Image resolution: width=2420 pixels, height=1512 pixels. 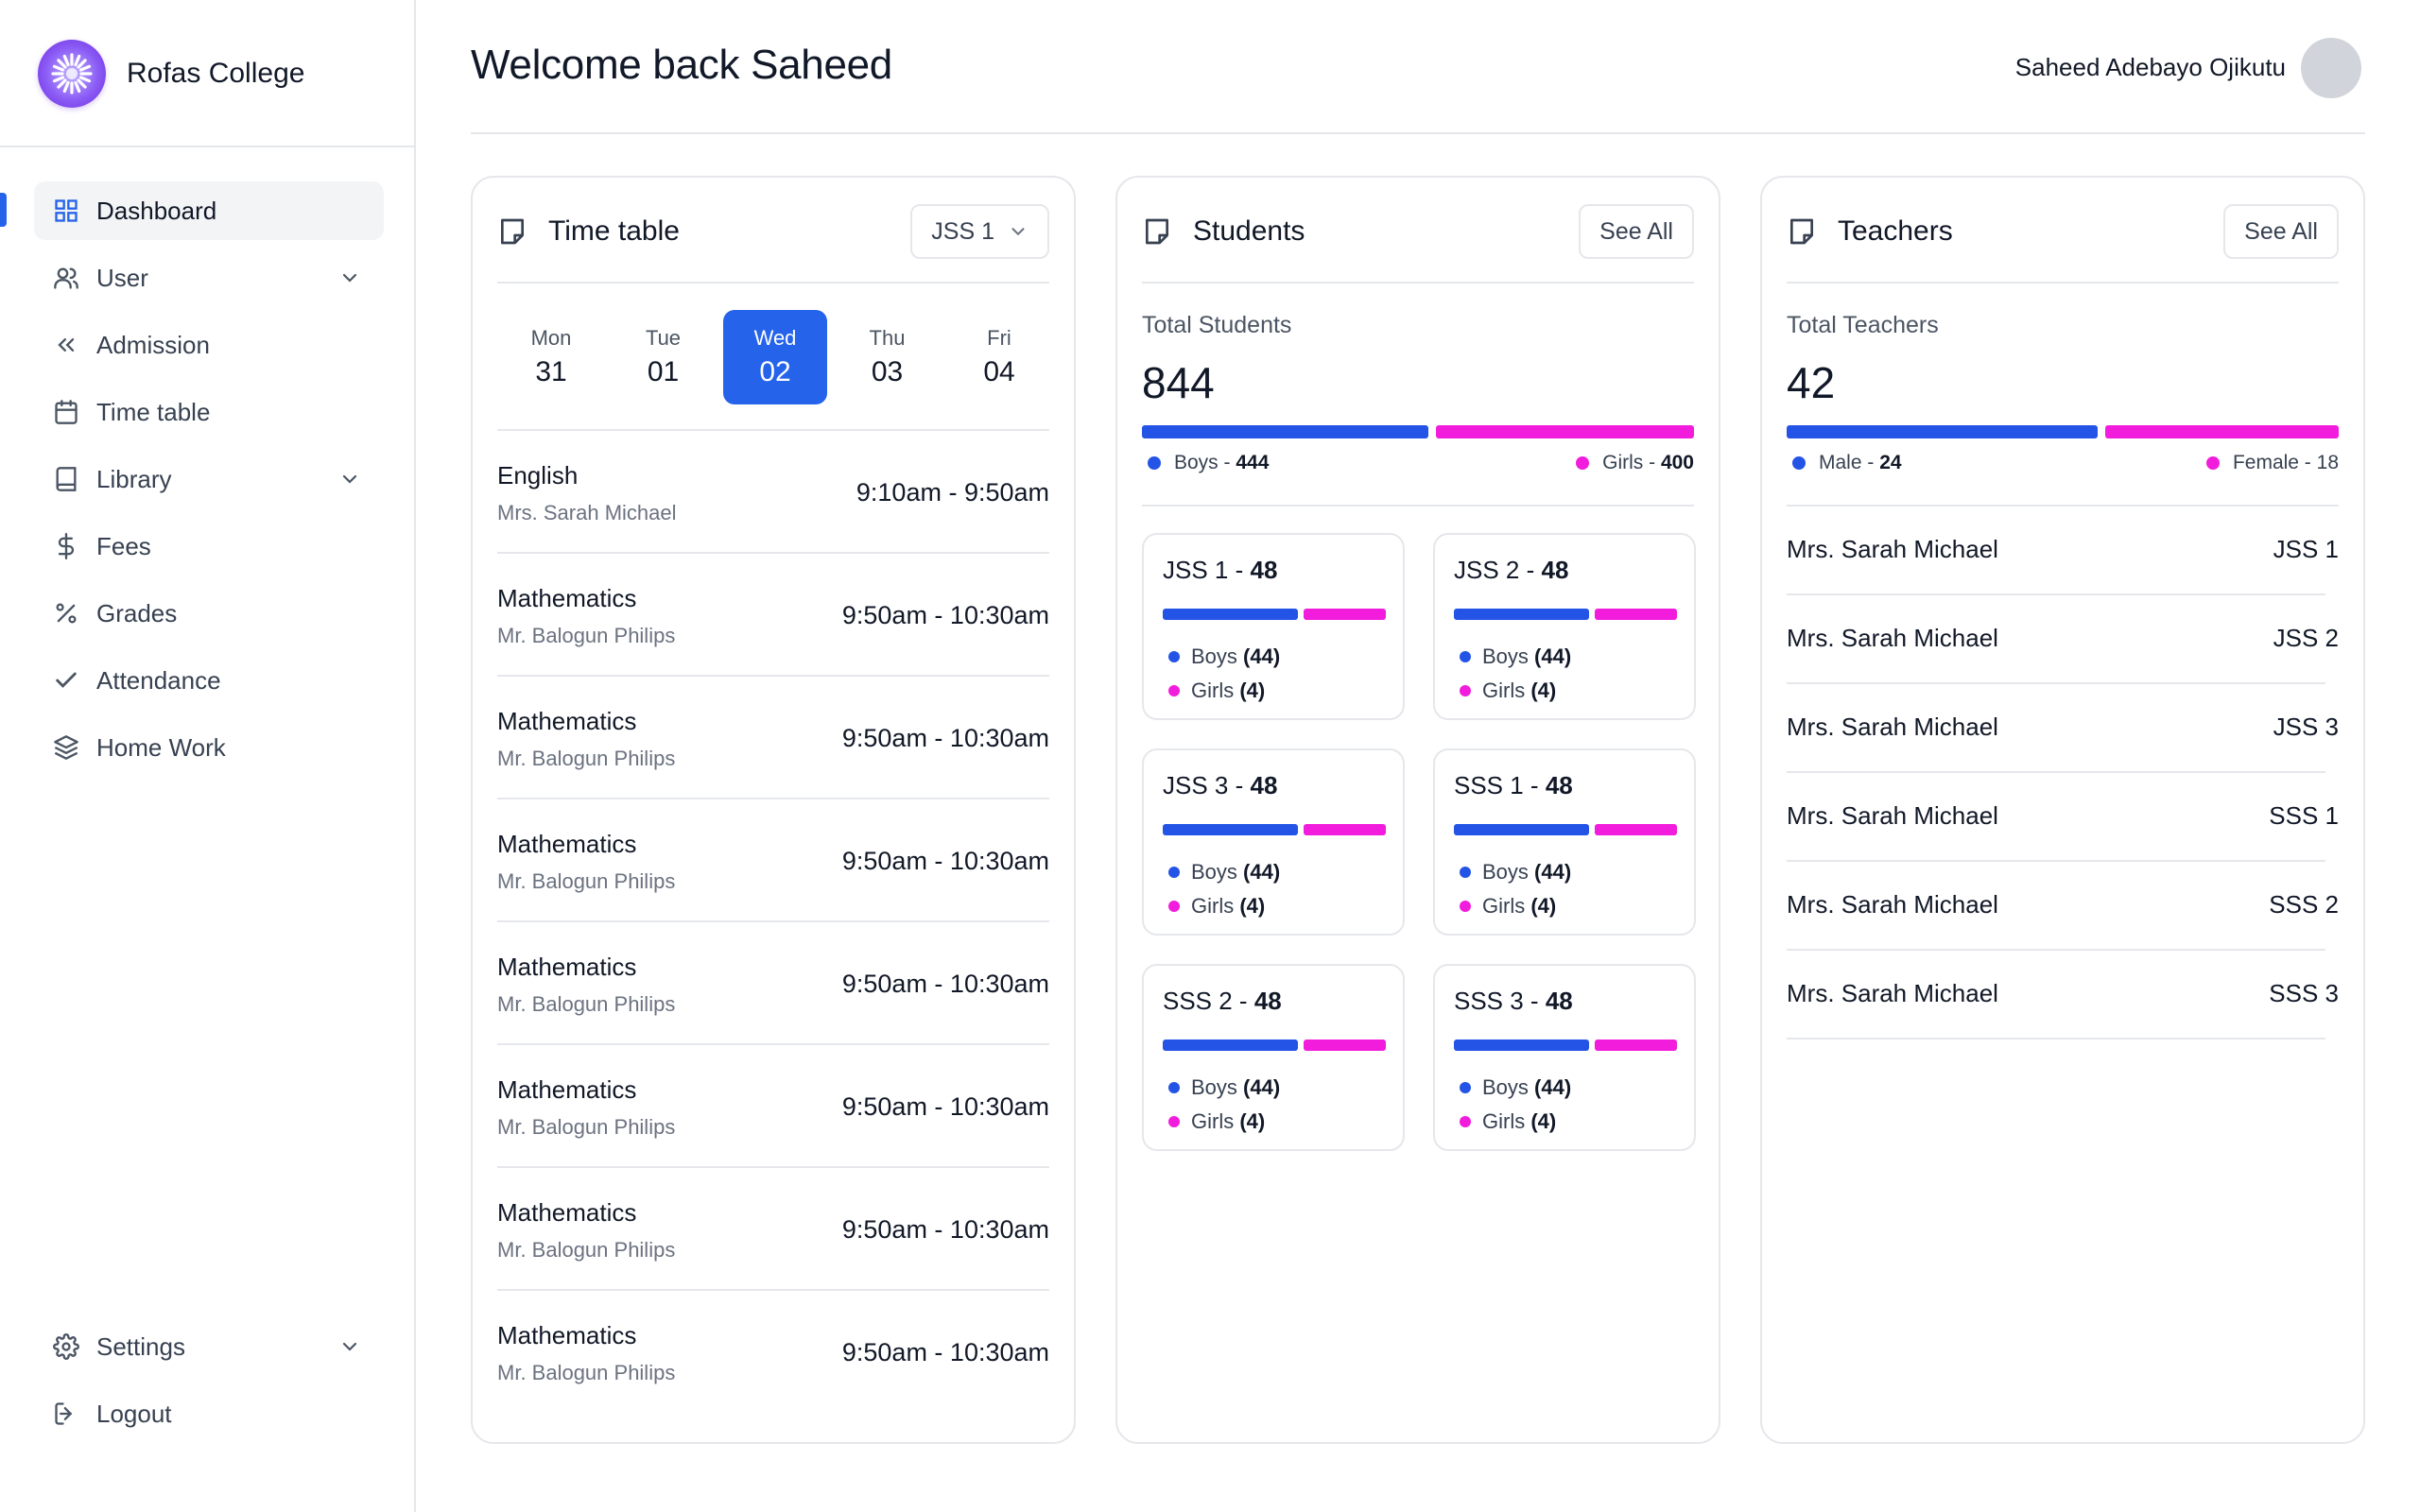 I want to click on sidebar-item-library: Library, so click(x=209, y=479).